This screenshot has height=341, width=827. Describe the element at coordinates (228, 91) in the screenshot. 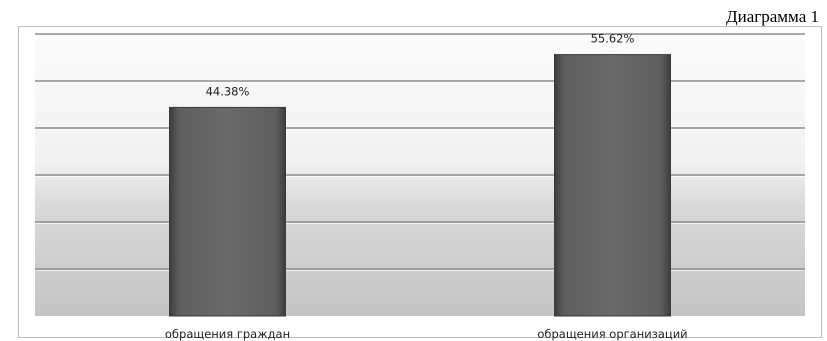

I see `data-label-1: 44.38%` at that location.